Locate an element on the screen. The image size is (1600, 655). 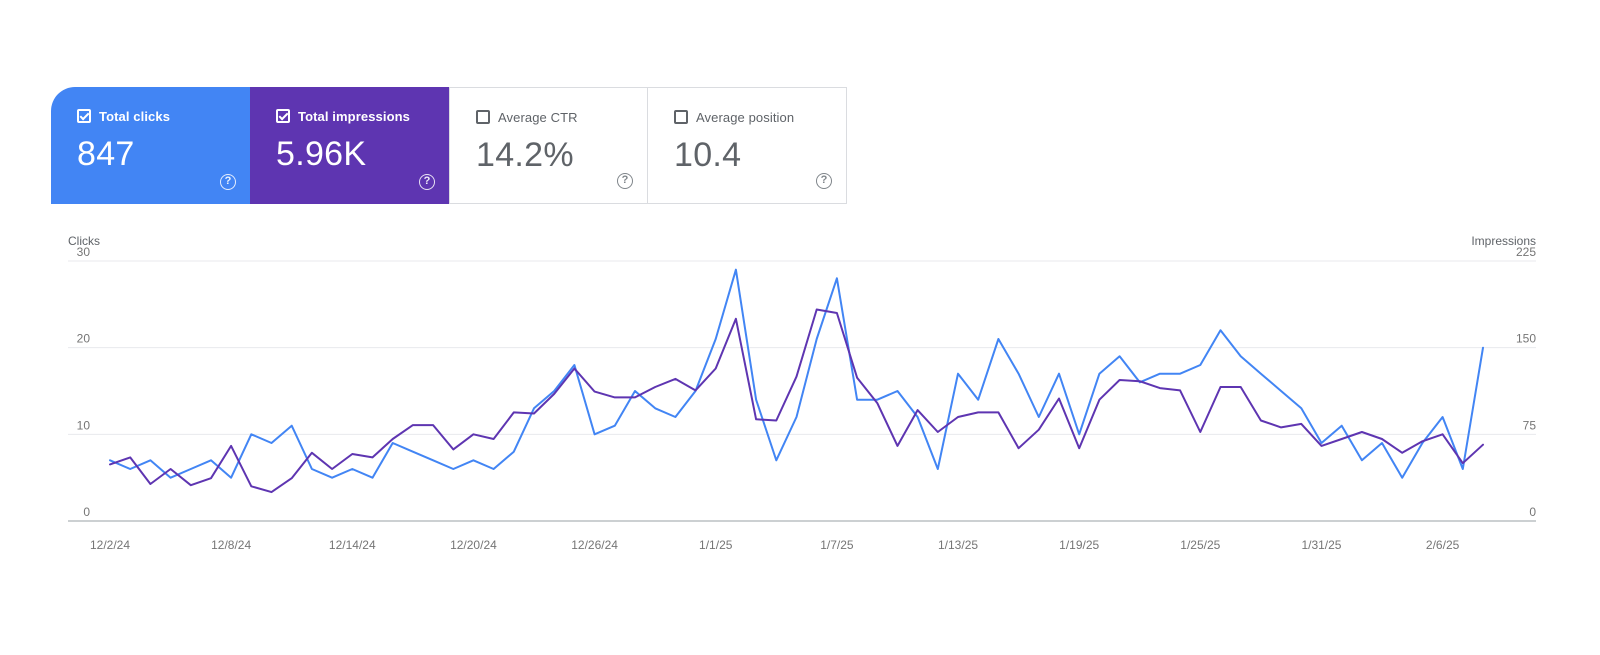
x-tick-label: 12/8/24 is located at coordinates (231, 545).